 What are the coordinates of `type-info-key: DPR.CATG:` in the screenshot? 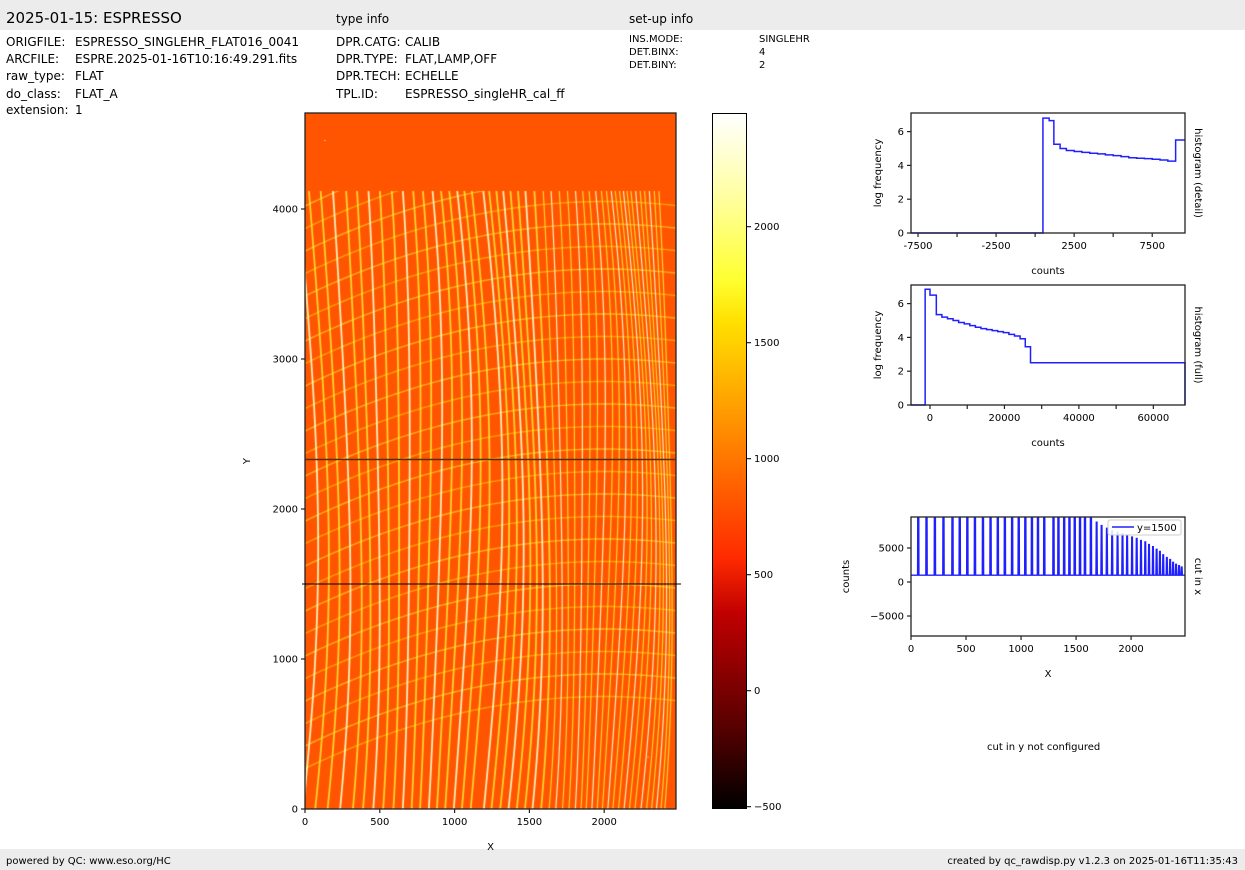 It's located at (368, 42).